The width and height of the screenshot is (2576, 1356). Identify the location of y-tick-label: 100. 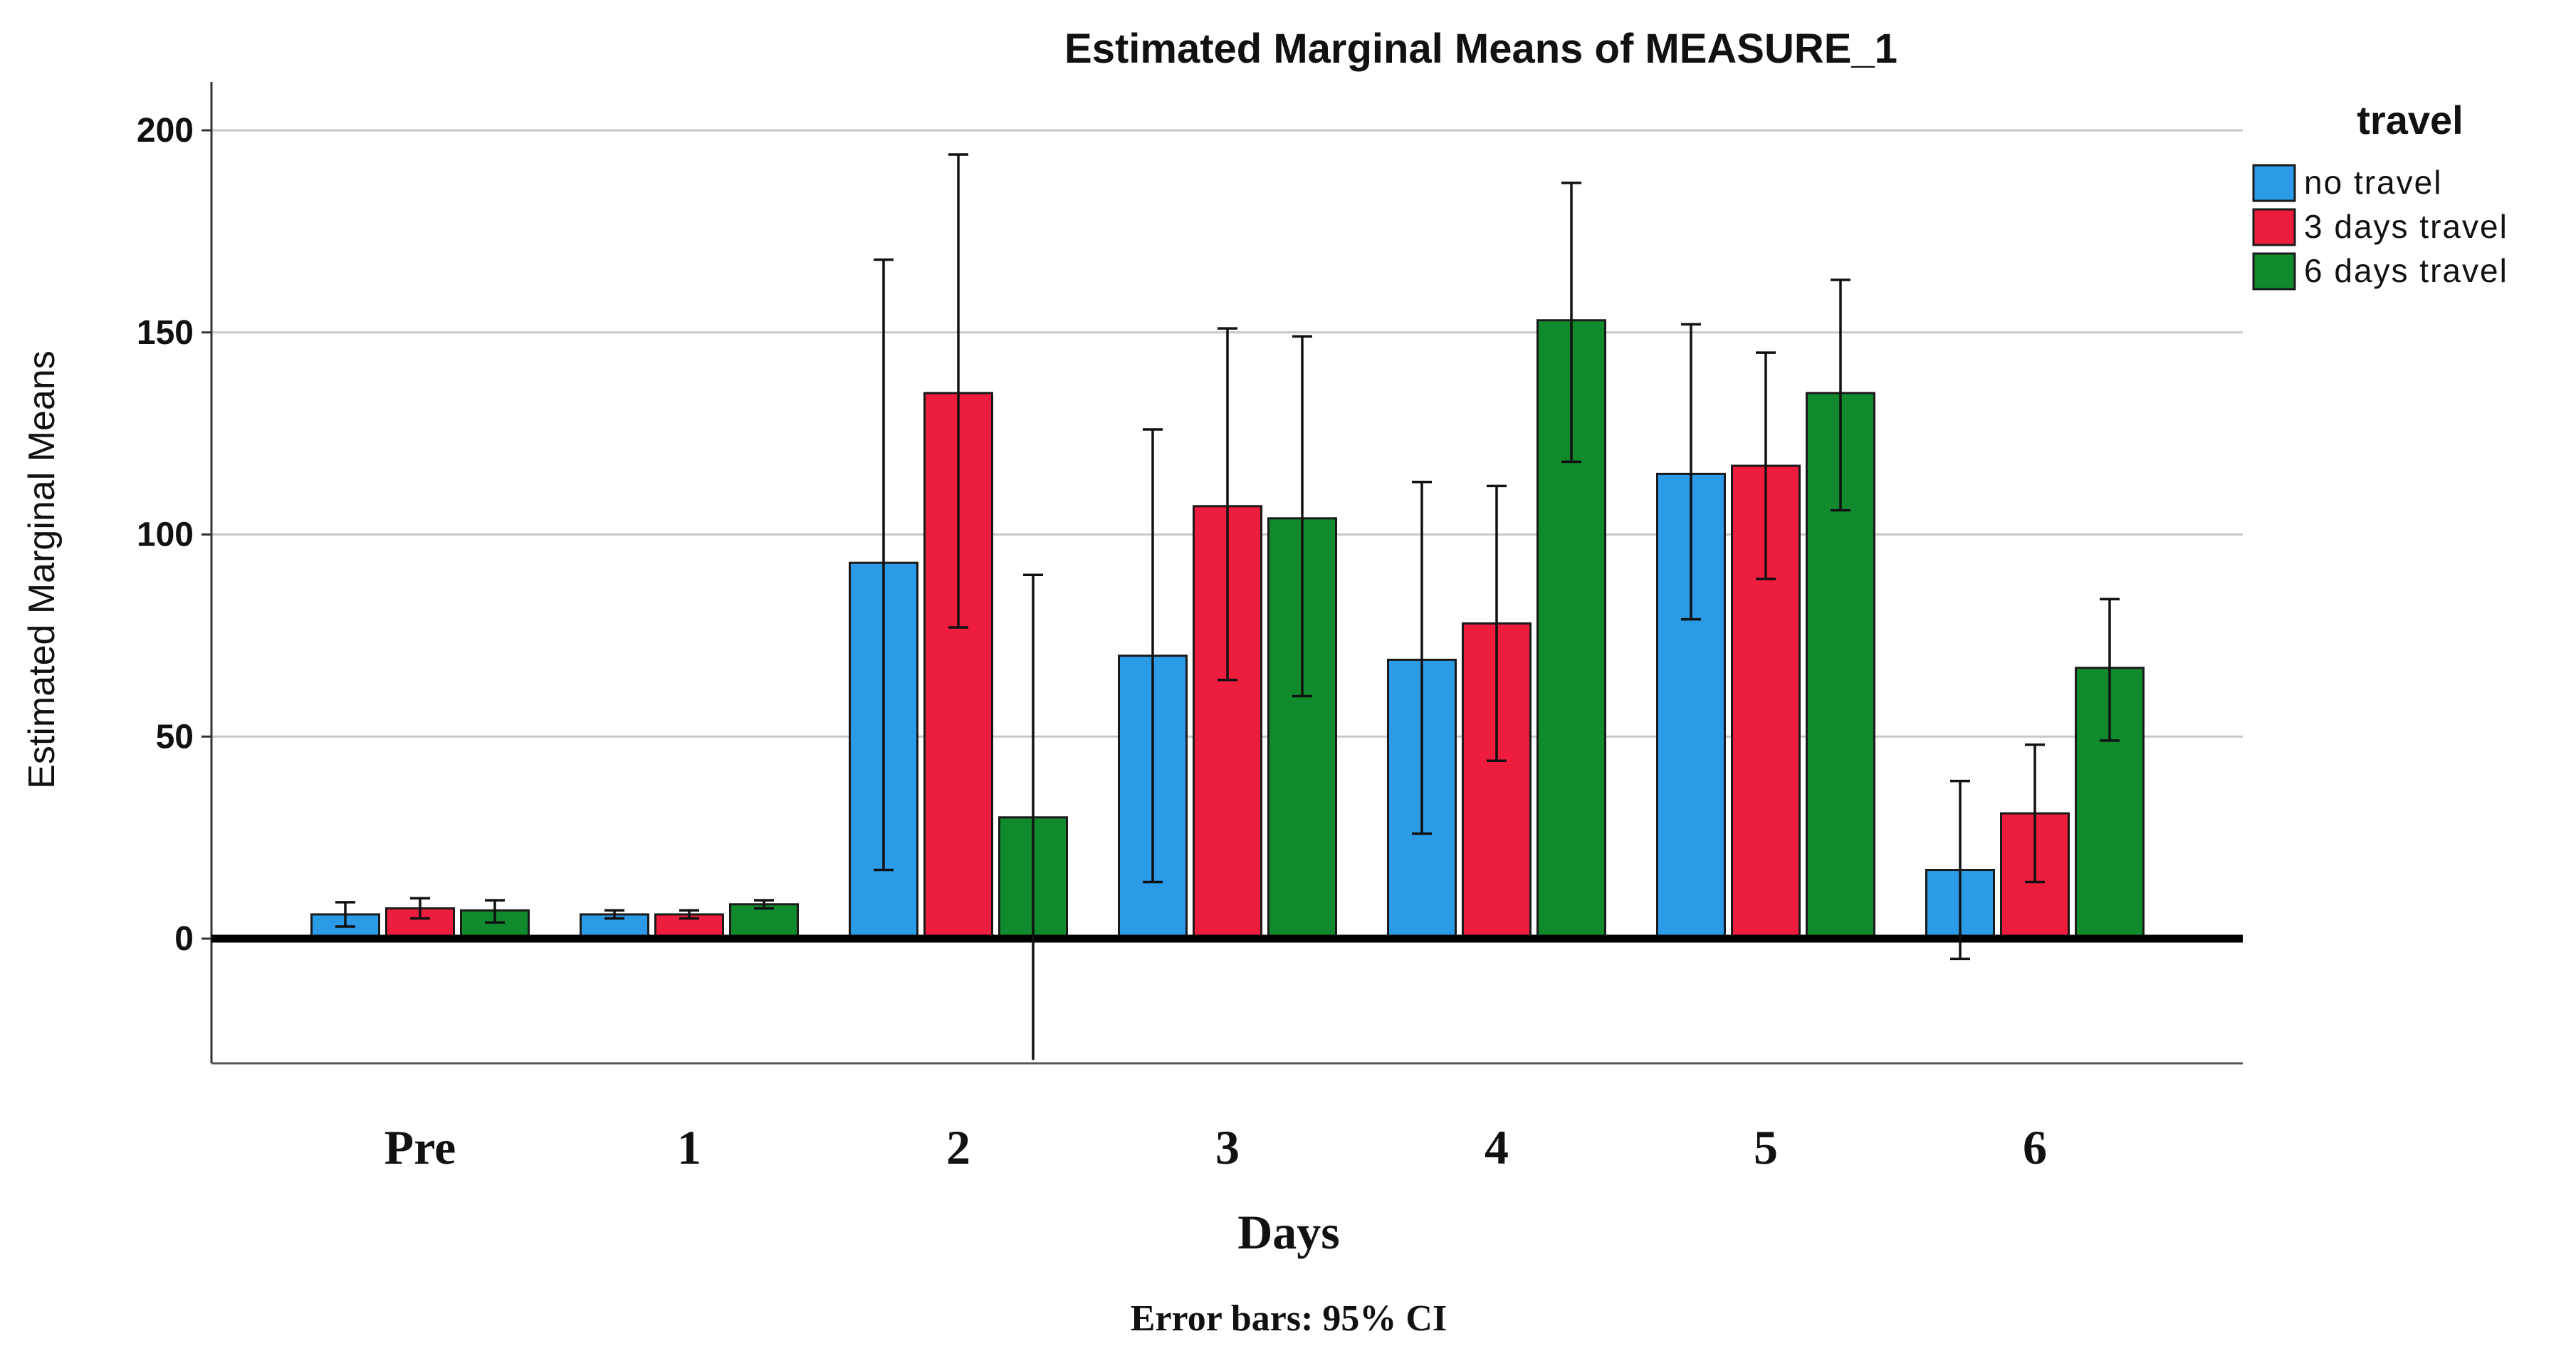
(165, 535).